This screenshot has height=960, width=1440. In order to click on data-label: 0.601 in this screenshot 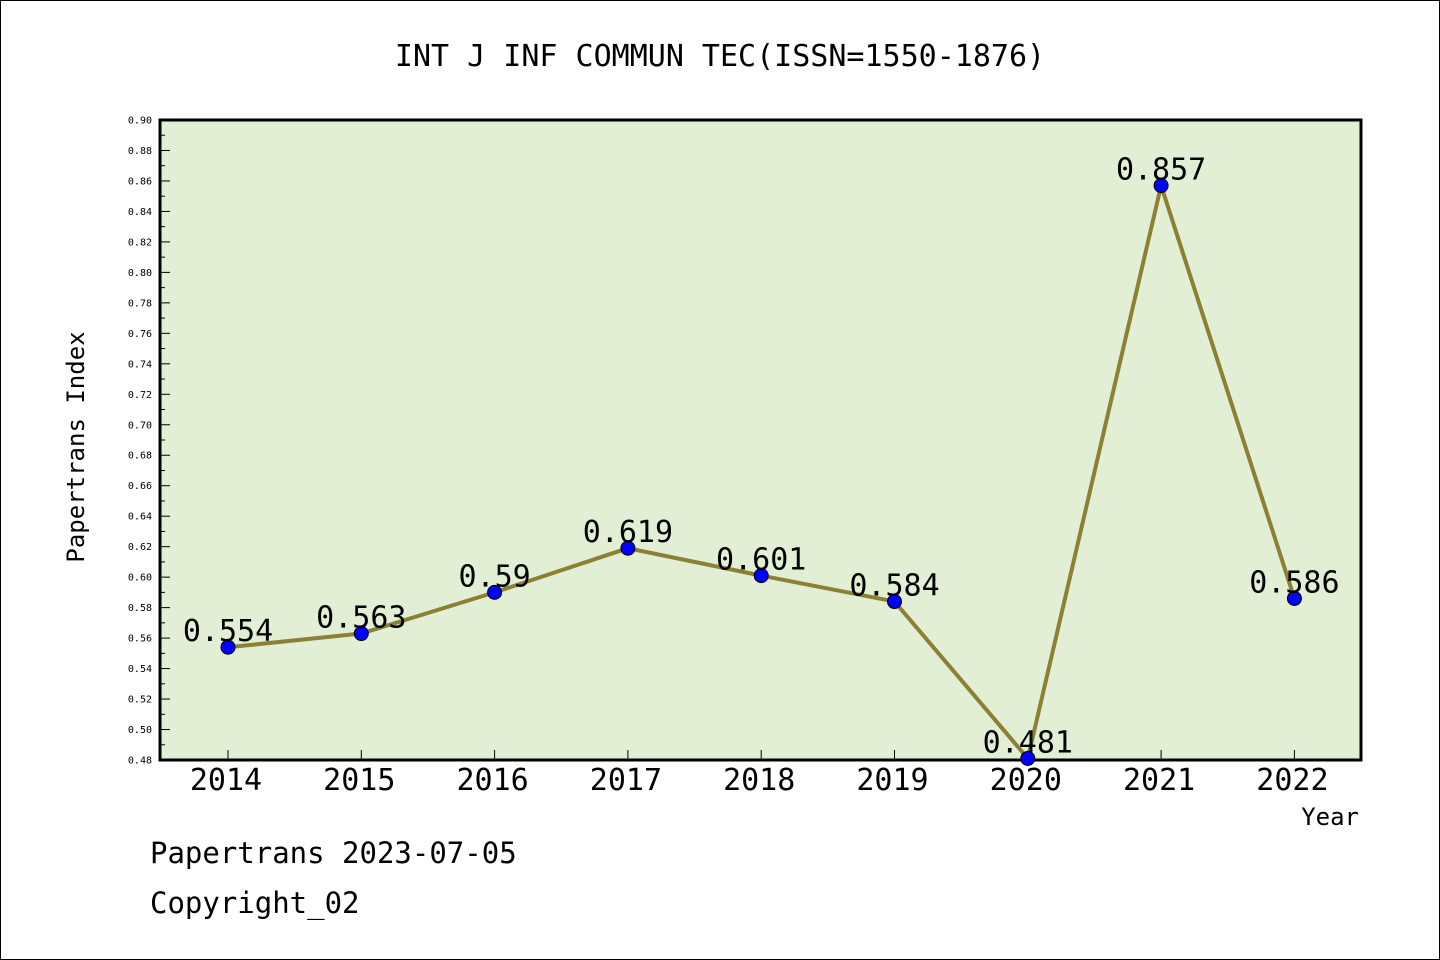, I will do `click(761, 560)`.